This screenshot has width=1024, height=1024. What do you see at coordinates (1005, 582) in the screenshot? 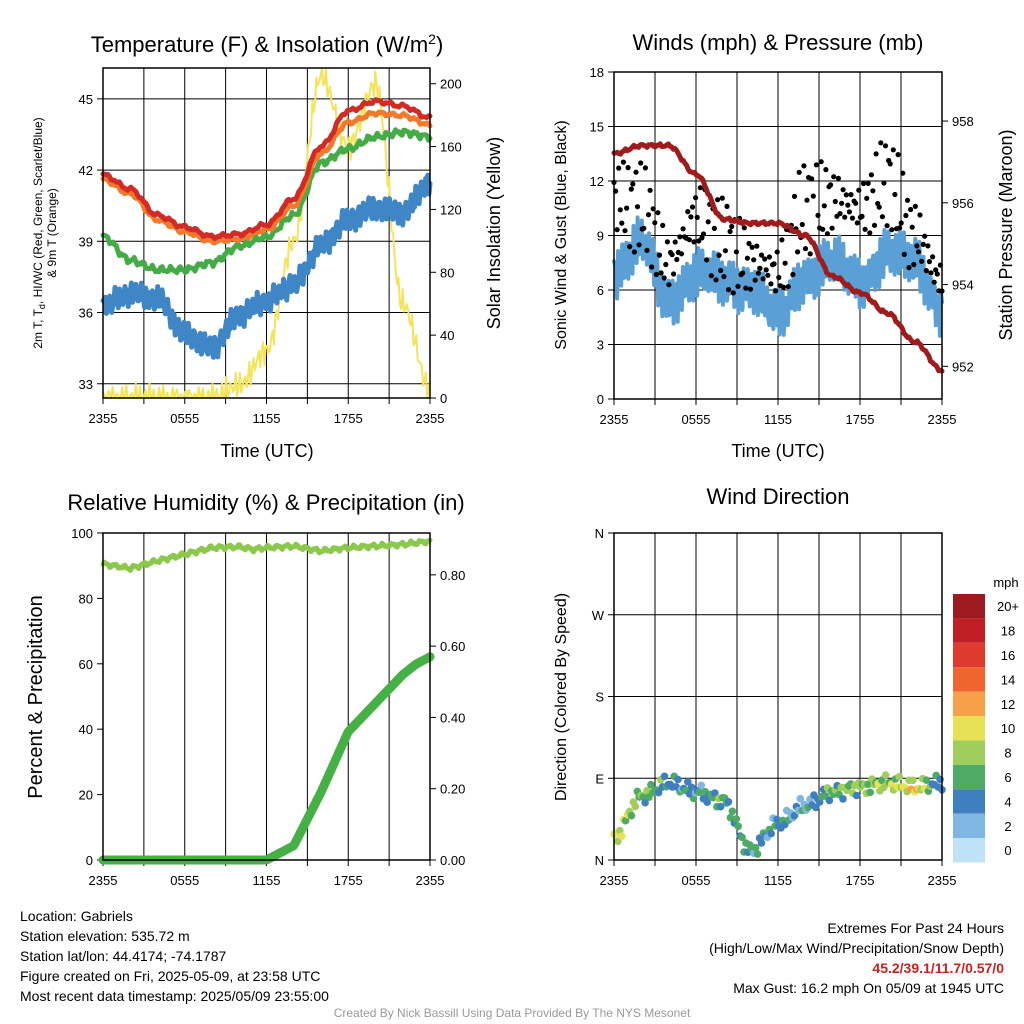
I see `legend-title: mph` at bounding box center [1005, 582].